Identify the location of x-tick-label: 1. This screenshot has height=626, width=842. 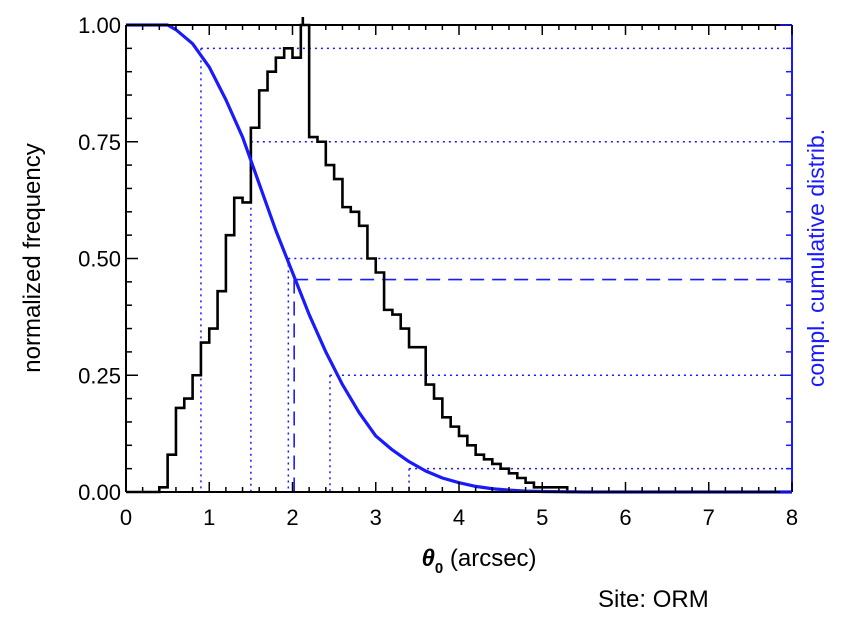
(209, 517).